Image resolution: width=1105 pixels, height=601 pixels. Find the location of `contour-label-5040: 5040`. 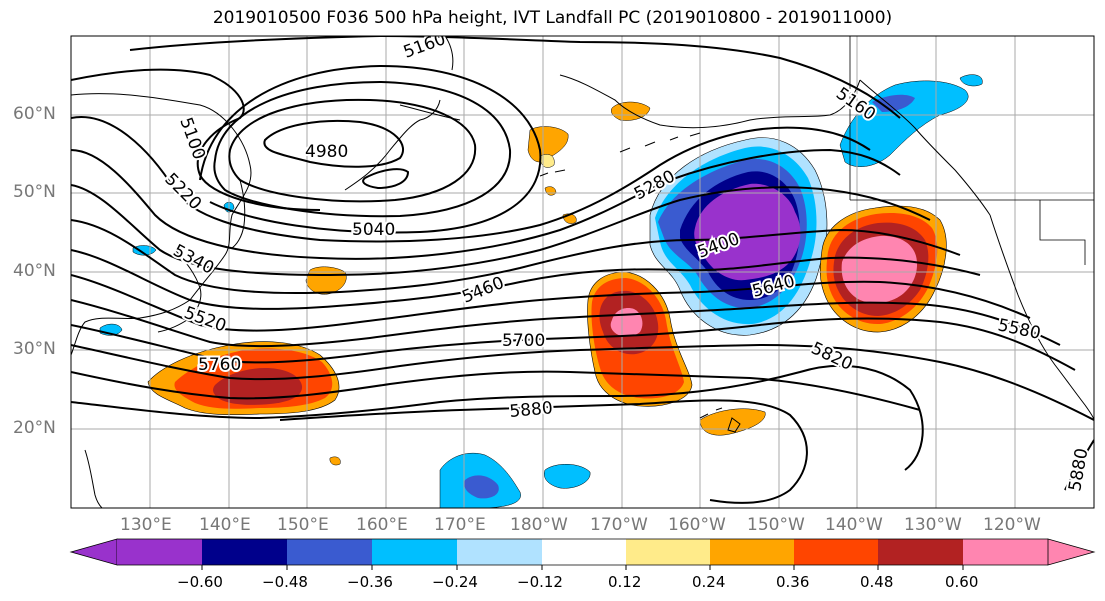

contour-label-5040: 5040 is located at coordinates (373, 230).